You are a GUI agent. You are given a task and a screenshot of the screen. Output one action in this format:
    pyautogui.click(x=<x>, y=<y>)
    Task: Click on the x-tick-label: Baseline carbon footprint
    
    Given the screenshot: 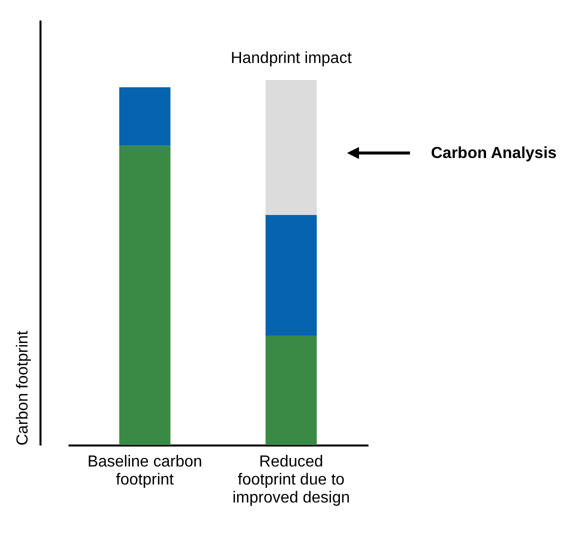 What is the action you would take?
    pyautogui.click(x=144, y=471)
    